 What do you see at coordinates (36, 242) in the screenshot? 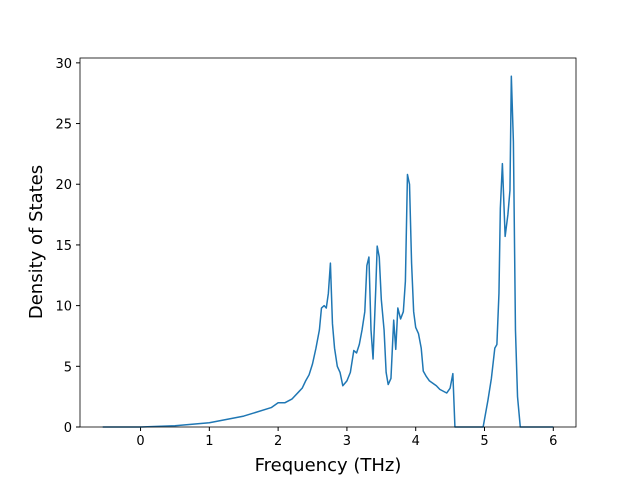
I see `y-axis-label: Density of States` at bounding box center [36, 242].